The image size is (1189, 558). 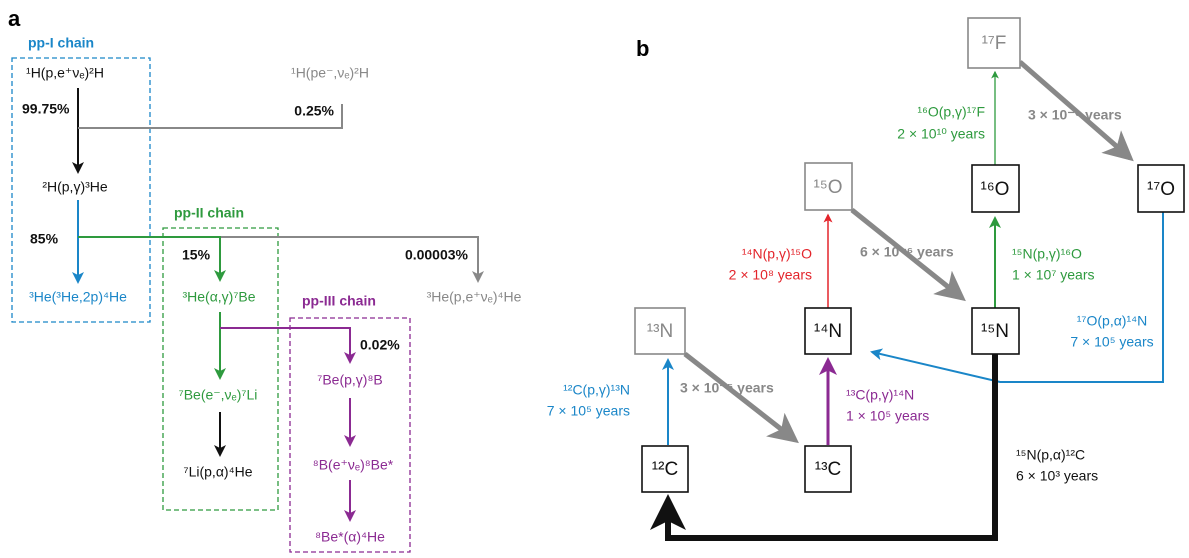 What do you see at coordinates (474, 297) in the screenshot?
I see `reaction: ³He(p,e⁺νₑ)⁴He` at bounding box center [474, 297].